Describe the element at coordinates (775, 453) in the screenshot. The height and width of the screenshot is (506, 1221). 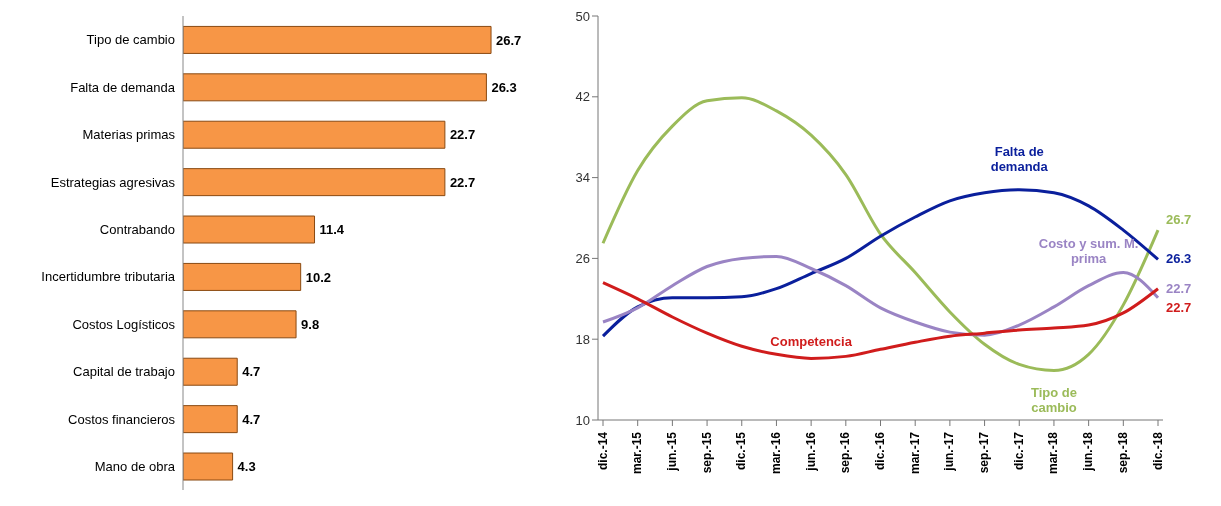
I see `x-tick-label: mar.-16` at that location.